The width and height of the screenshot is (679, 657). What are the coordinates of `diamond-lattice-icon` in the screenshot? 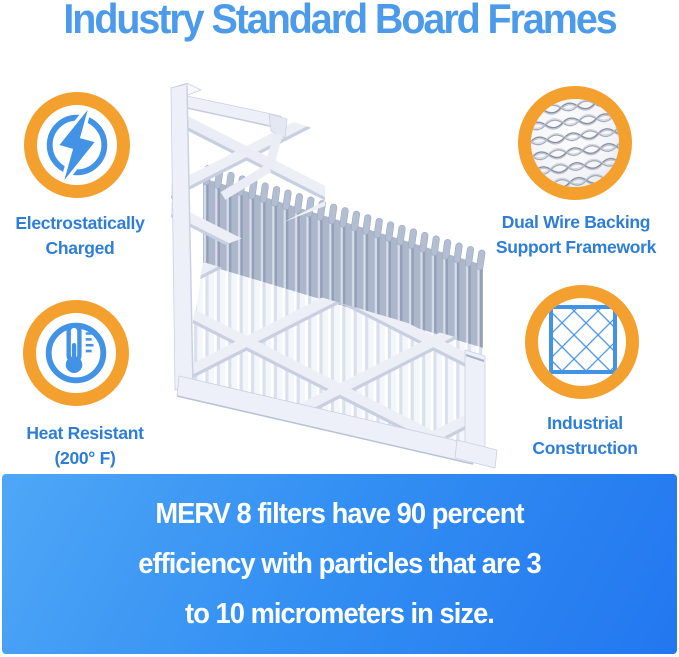 It's located at (583, 339).